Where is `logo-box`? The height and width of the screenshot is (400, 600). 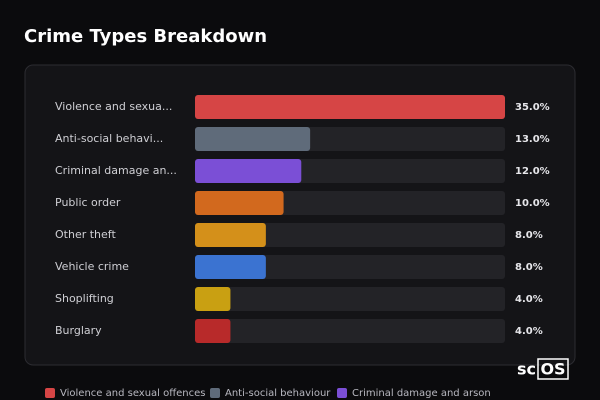 logo-box is located at coordinates (553, 369).